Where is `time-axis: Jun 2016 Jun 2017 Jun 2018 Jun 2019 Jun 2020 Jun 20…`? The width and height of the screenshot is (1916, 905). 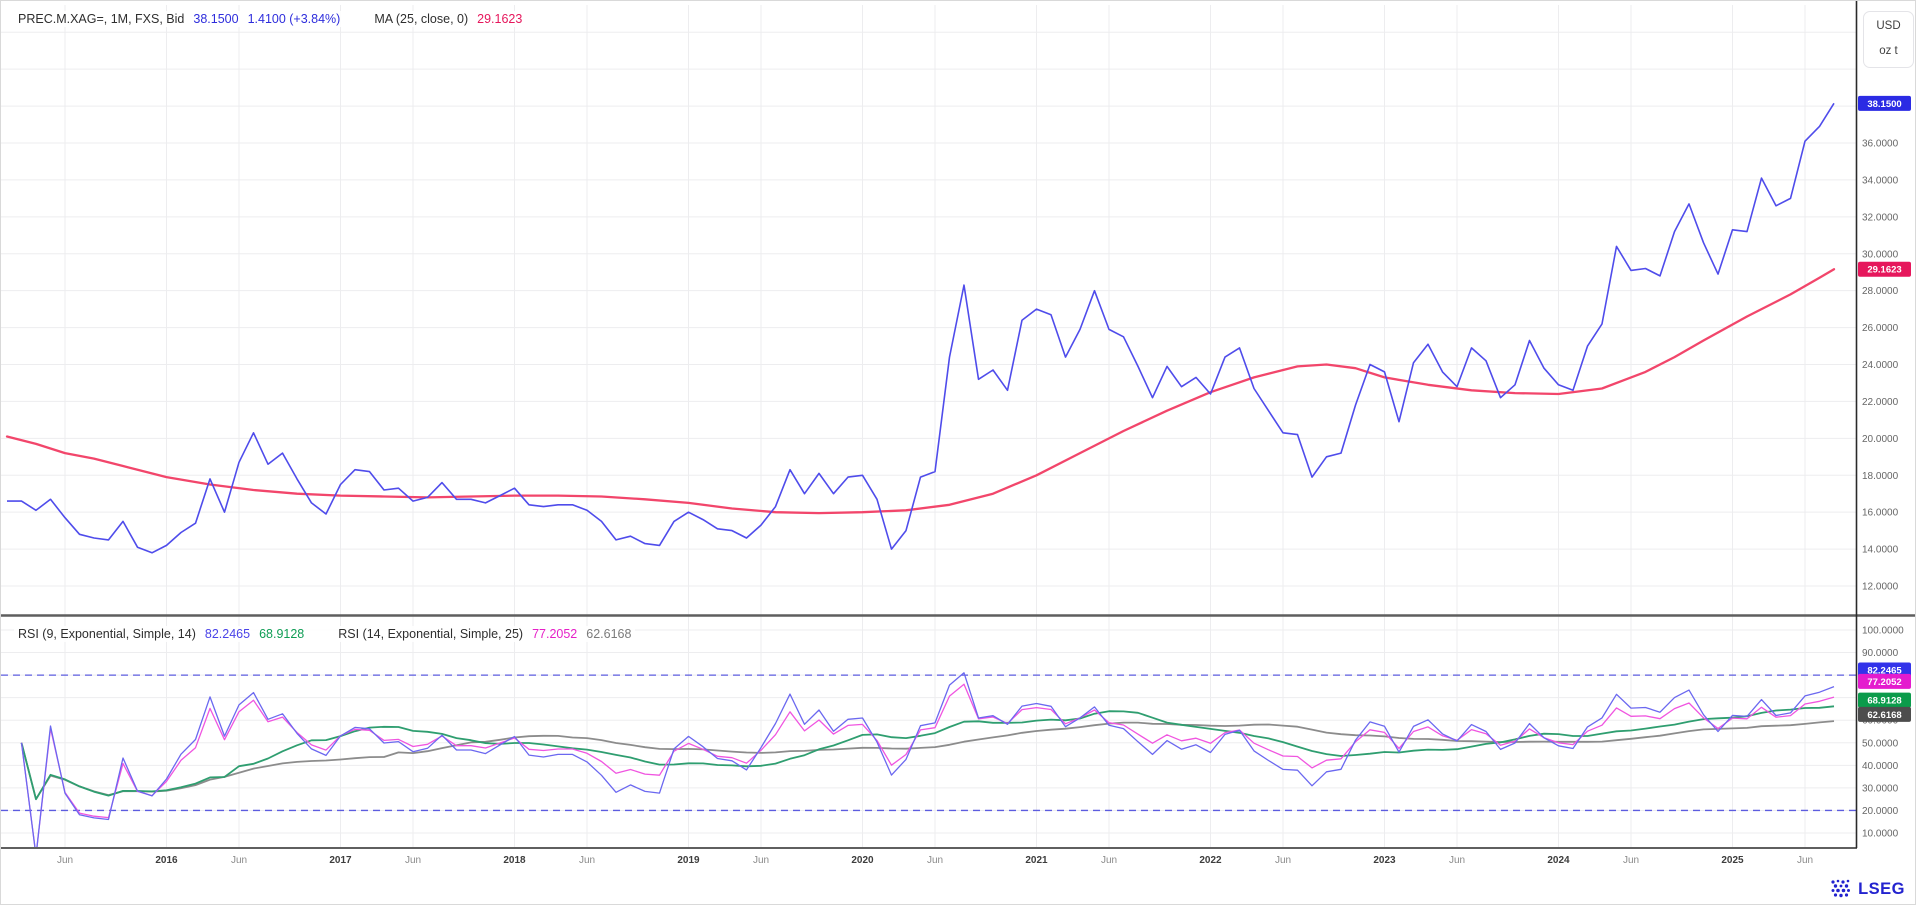
time-axis: Jun 2016 Jun 2017 Jun 2018 Jun 2019 Jun 2020 Jun 20… is located at coordinates (935, 860).